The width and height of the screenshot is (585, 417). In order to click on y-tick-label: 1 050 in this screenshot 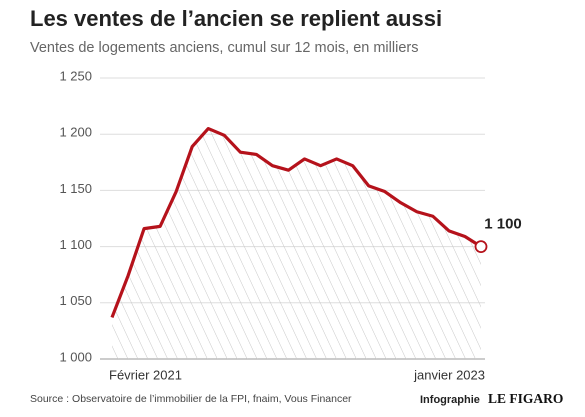, I will do `click(75, 300)`.